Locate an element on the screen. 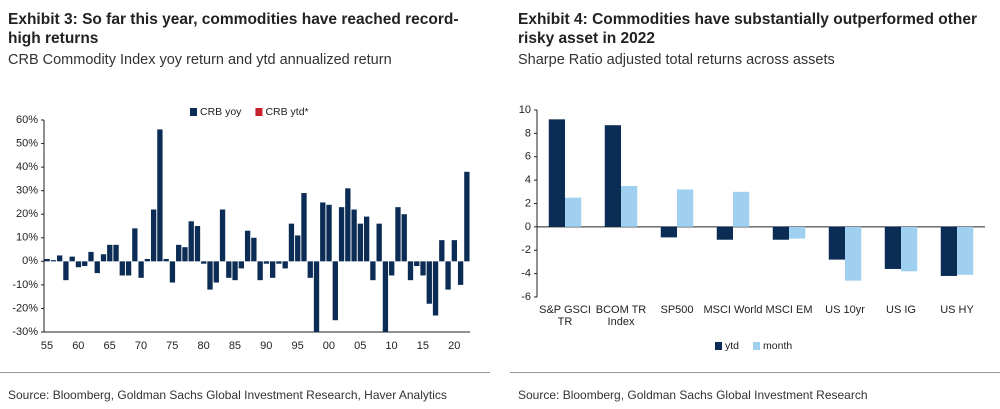  x-tick-label: 65 is located at coordinates (110, 346).